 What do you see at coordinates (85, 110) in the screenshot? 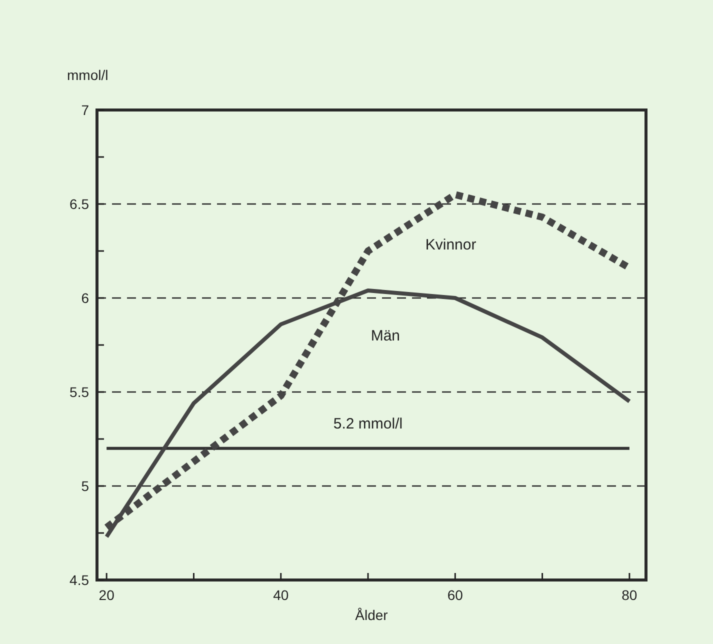
I see `y-tick-label: 7` at bounding box center [85, 110].